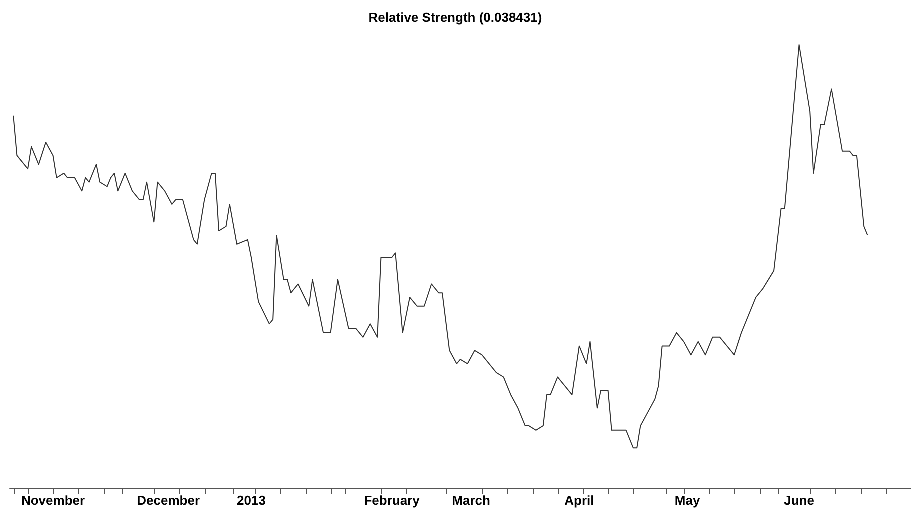  I want to click on x-tick-label: June, so click(799, 500).